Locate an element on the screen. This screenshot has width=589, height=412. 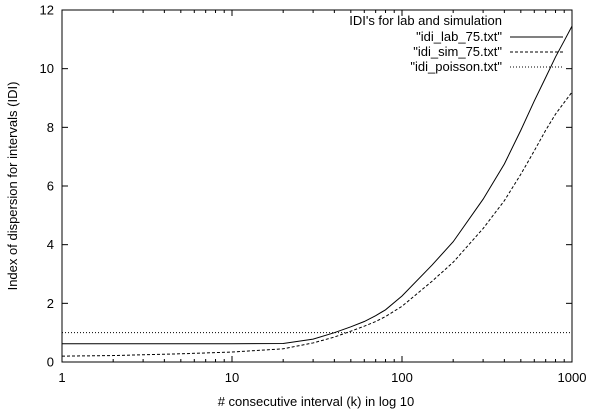
y-tick-label: 4 is located at coordinates (50, 244).